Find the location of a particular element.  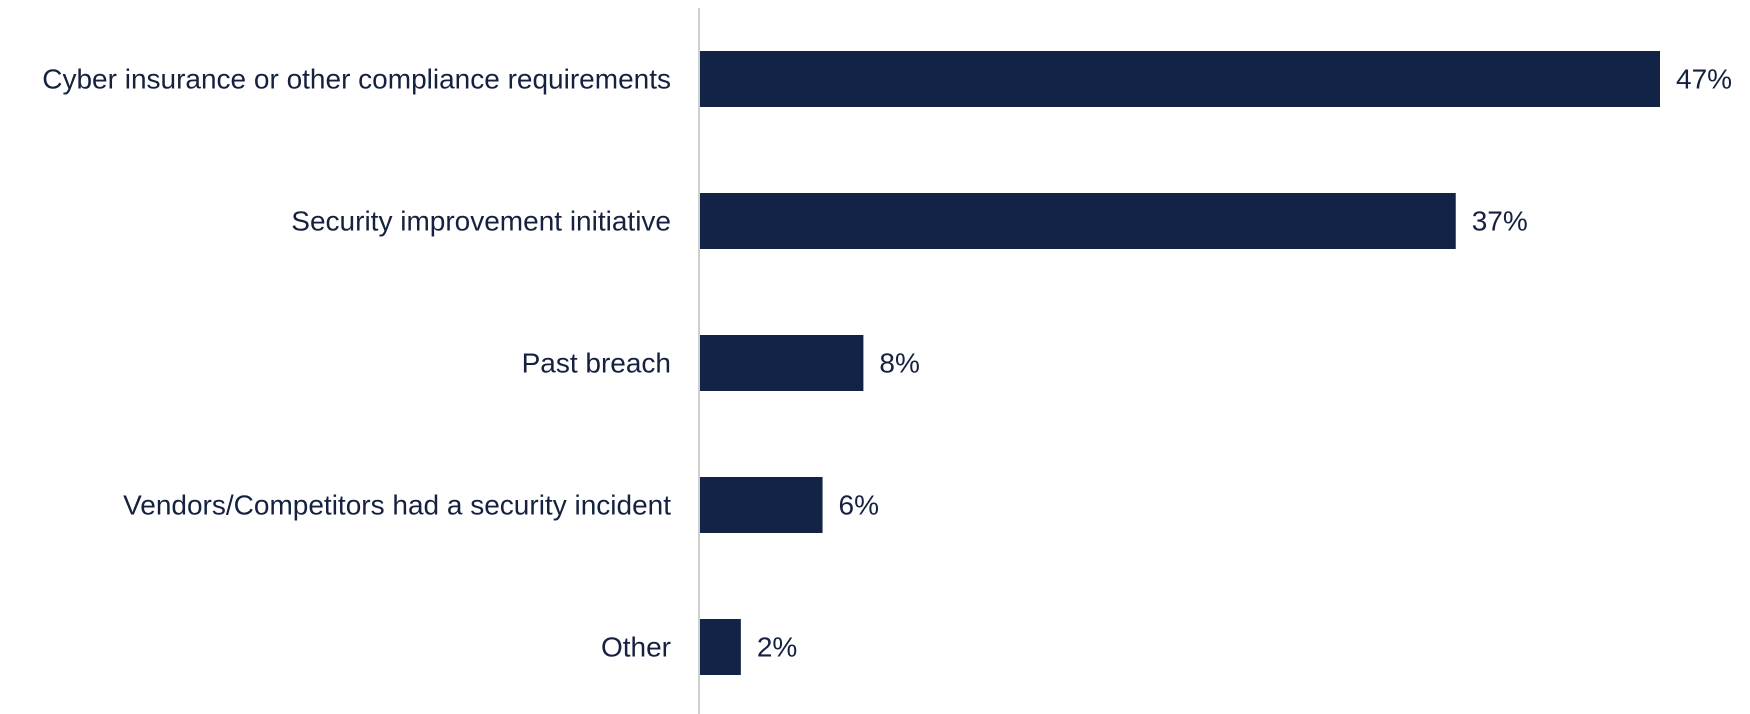

category-label-4: Other is located at coordinates (636, 647).